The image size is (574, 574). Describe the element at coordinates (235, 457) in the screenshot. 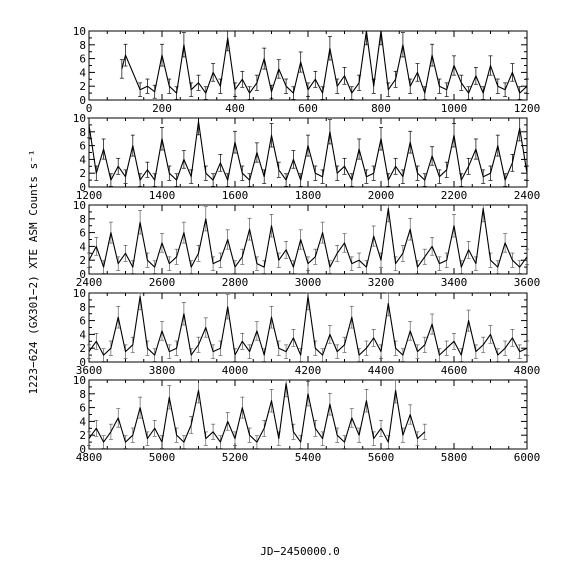

I see `x-tick-label: 5200` at that location.